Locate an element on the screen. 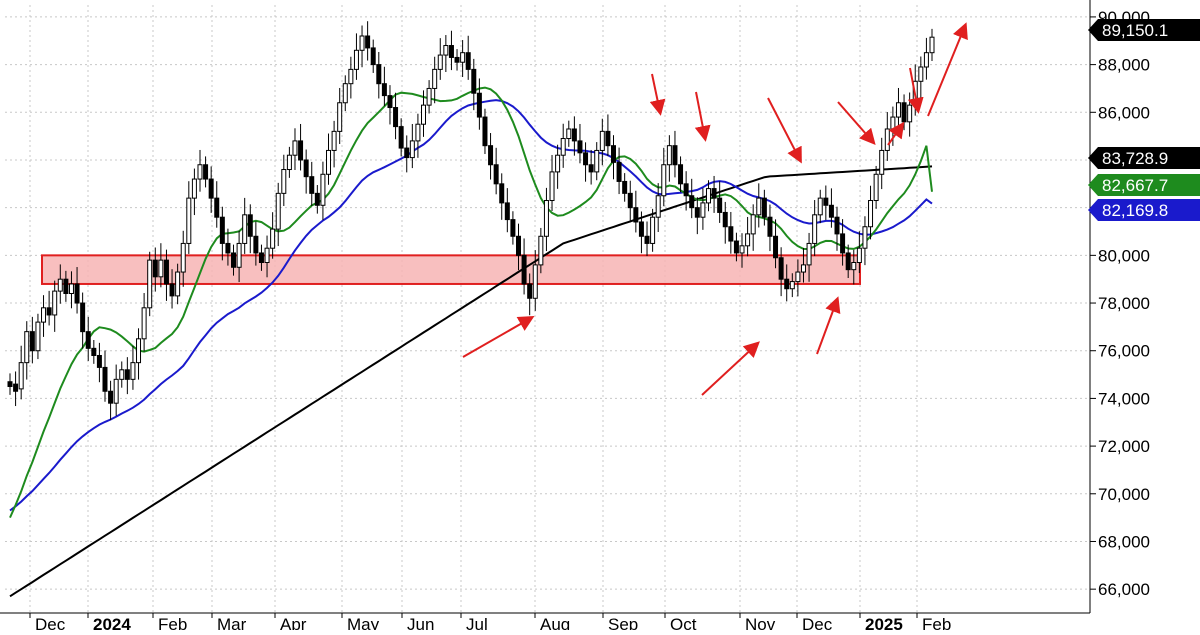 This screenshot has width=1200, height=635. last-value-label: 83,728.9 is located at coordinates (1135, 158).